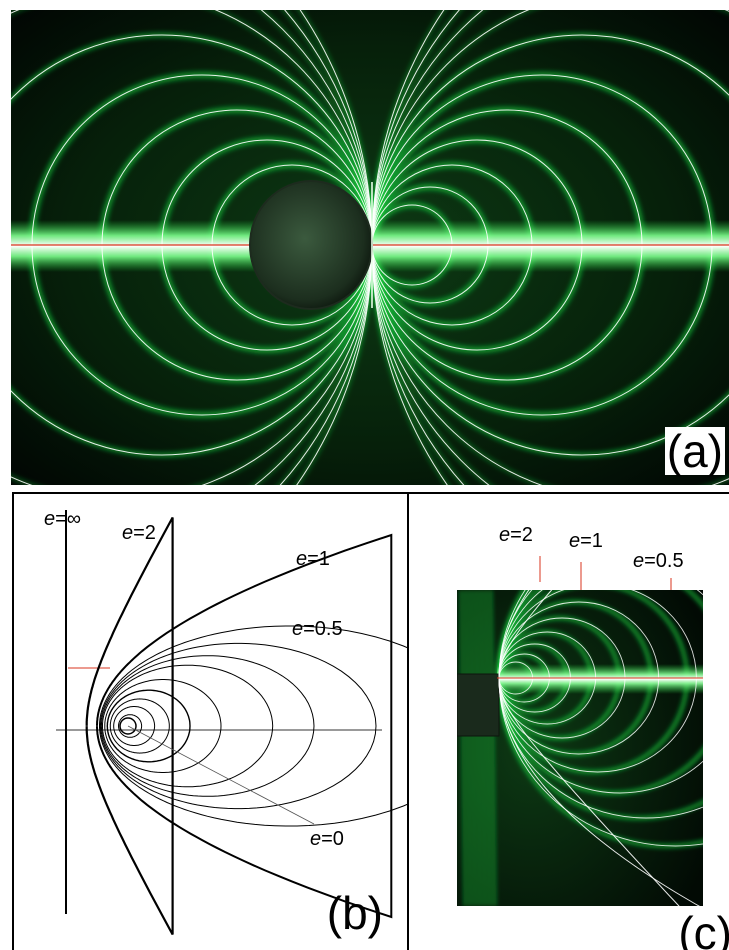 The image size is (729, 950). Describe the element at coordinates (586, 541) in the screenshot. I see `c-label-e-1: e=1` at that location.